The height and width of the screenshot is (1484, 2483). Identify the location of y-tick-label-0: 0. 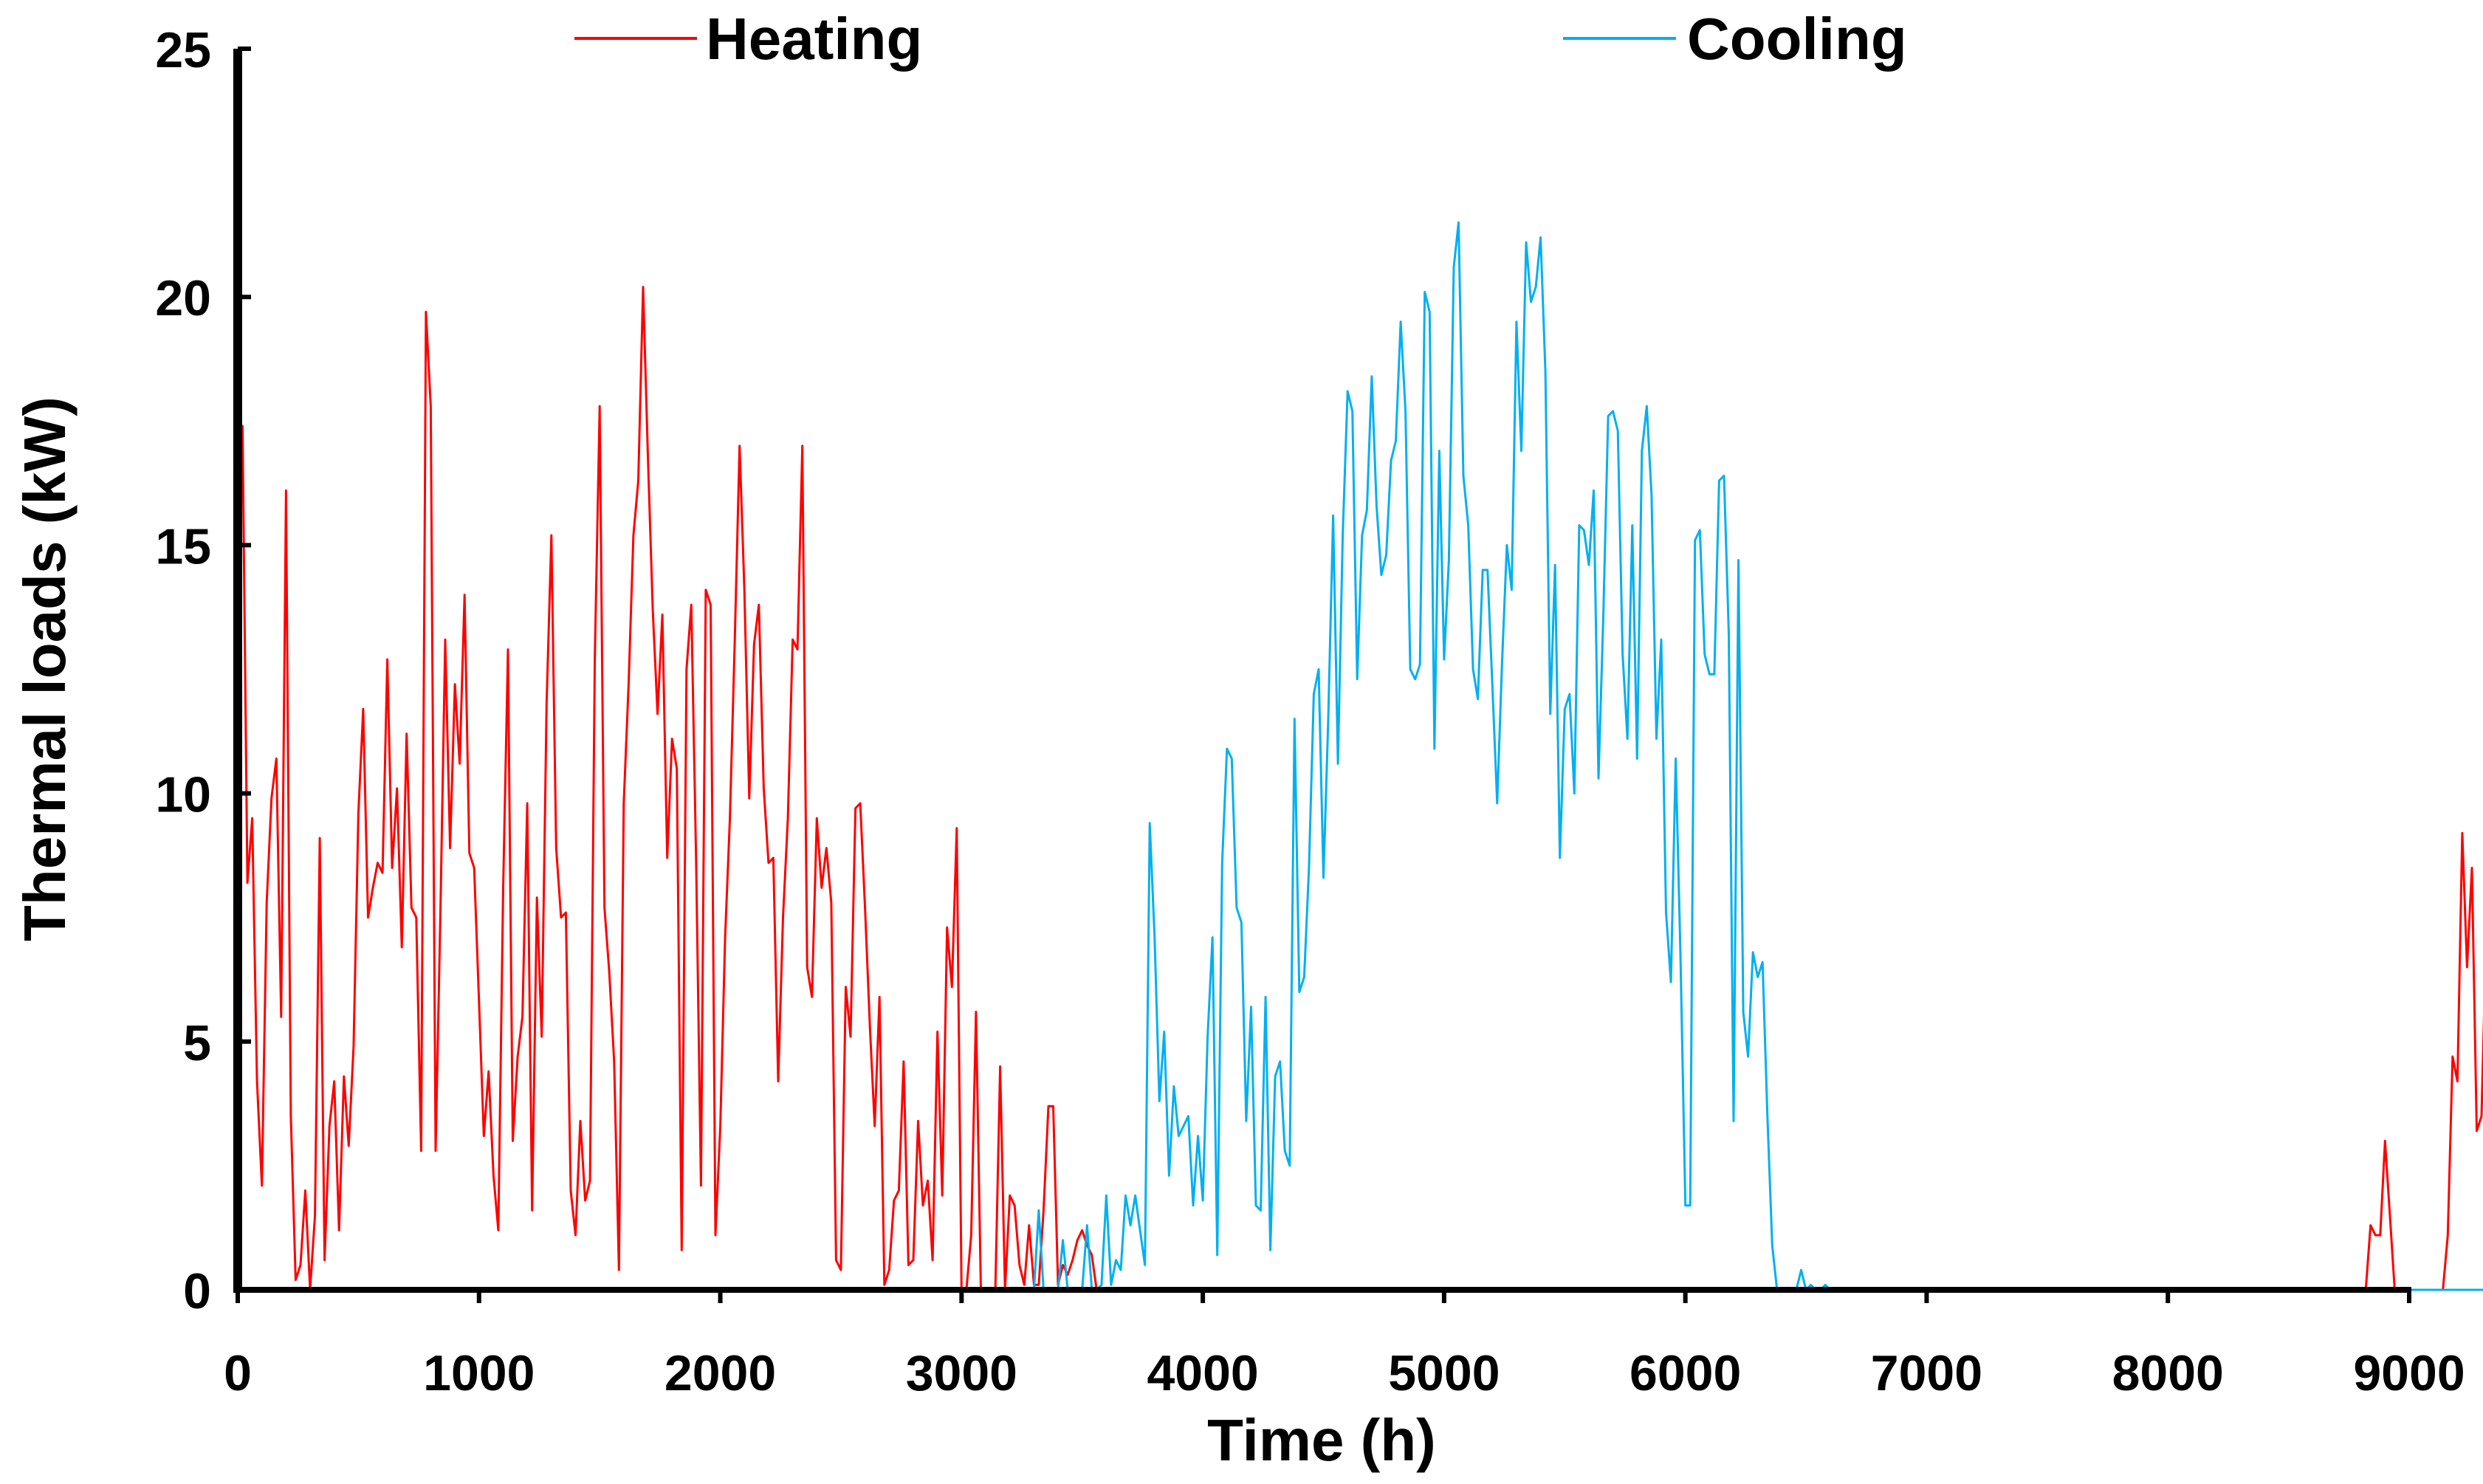
(197, 1291).